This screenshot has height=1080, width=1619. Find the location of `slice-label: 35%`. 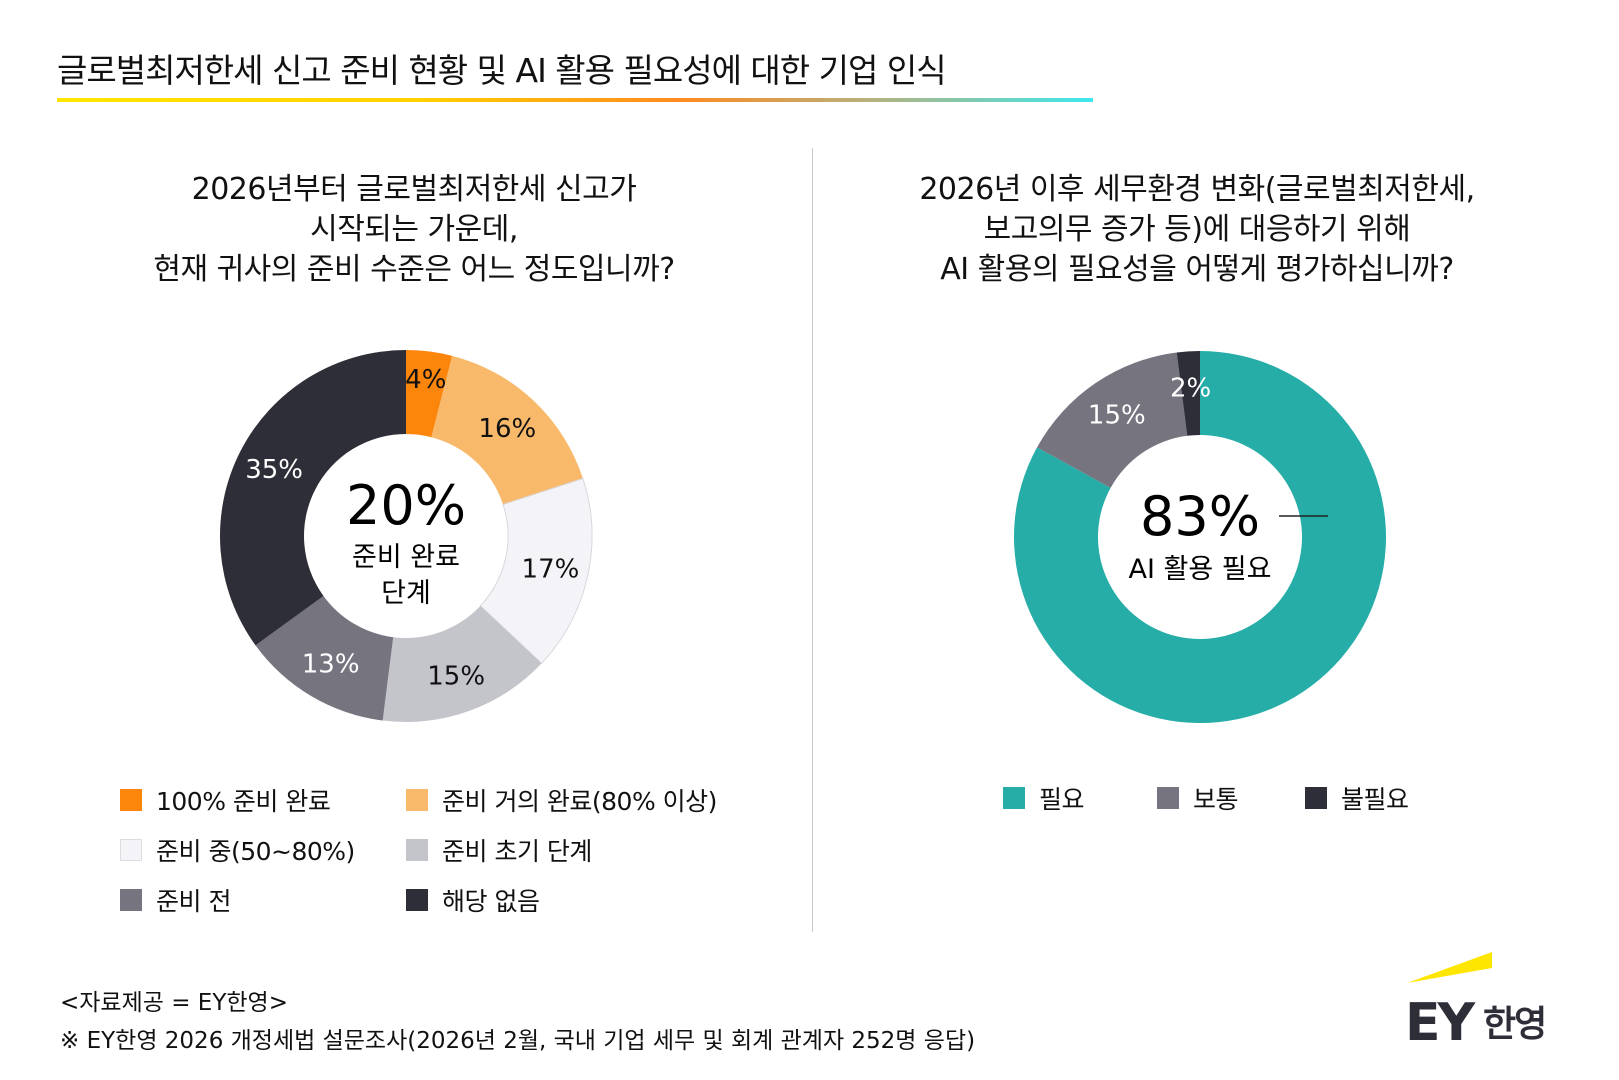

slice-label: 35% is located at coordinates (274, 470).